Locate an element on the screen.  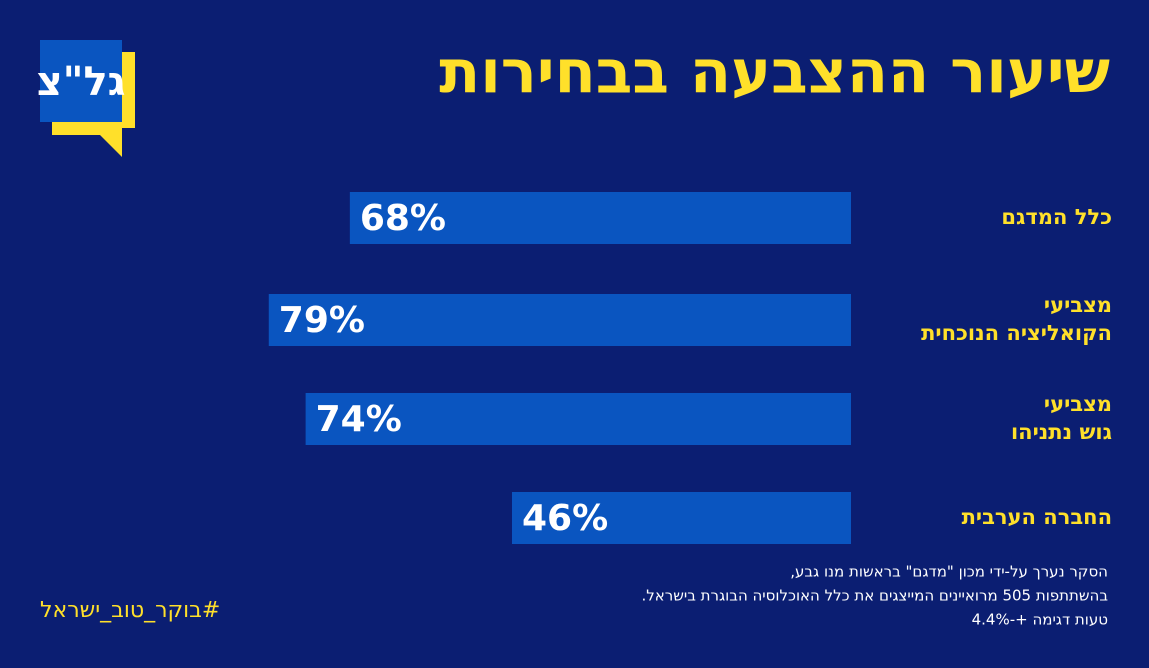
value-label: 79% is located at coordinates (322, 320).